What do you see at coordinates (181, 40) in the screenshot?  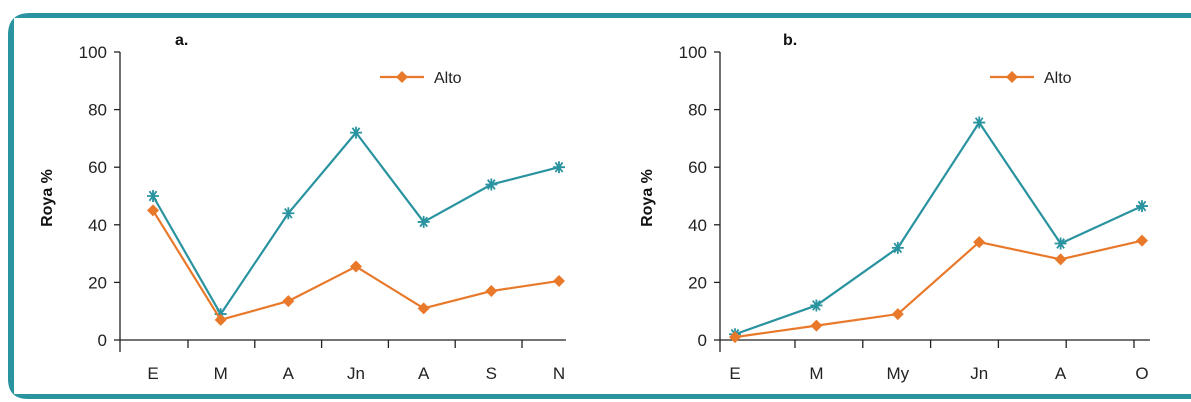 I see `panel-label: a.` at bounding box center [181, 40].